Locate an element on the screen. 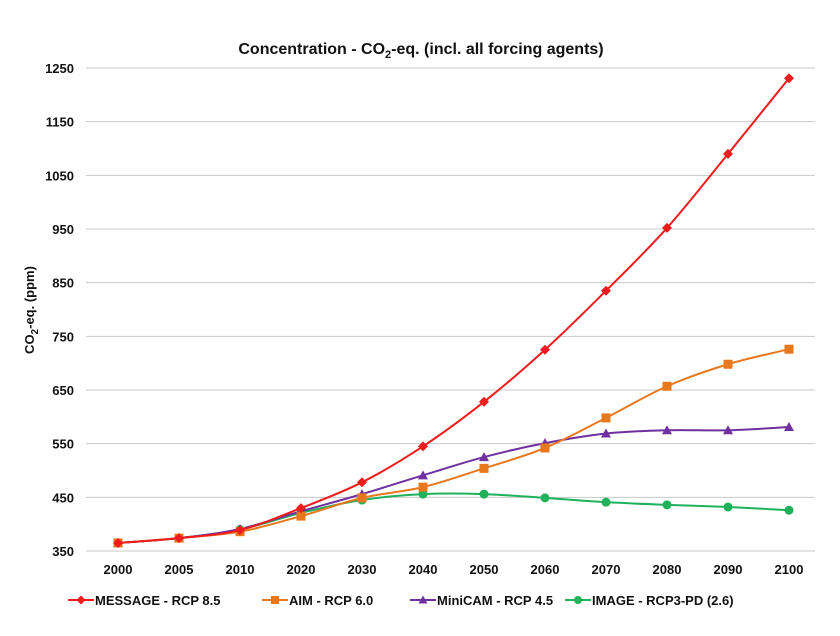 The height and width of the screenshot is (636, 840). x-tick-label: 2030 is located at coordinates (362, 569).